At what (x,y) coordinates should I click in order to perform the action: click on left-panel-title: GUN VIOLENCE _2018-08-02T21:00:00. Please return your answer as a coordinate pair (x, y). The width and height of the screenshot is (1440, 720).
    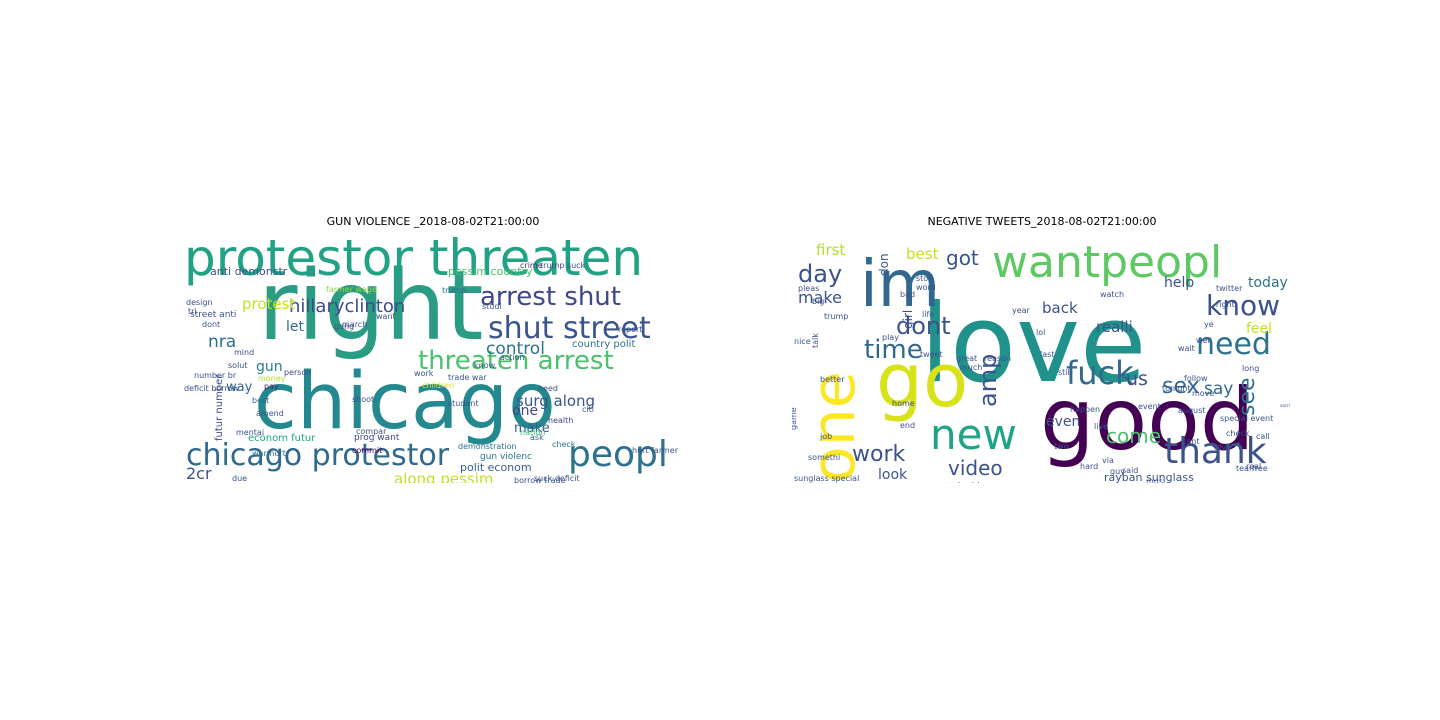
    Looking at the image, I should click on (433, 221).